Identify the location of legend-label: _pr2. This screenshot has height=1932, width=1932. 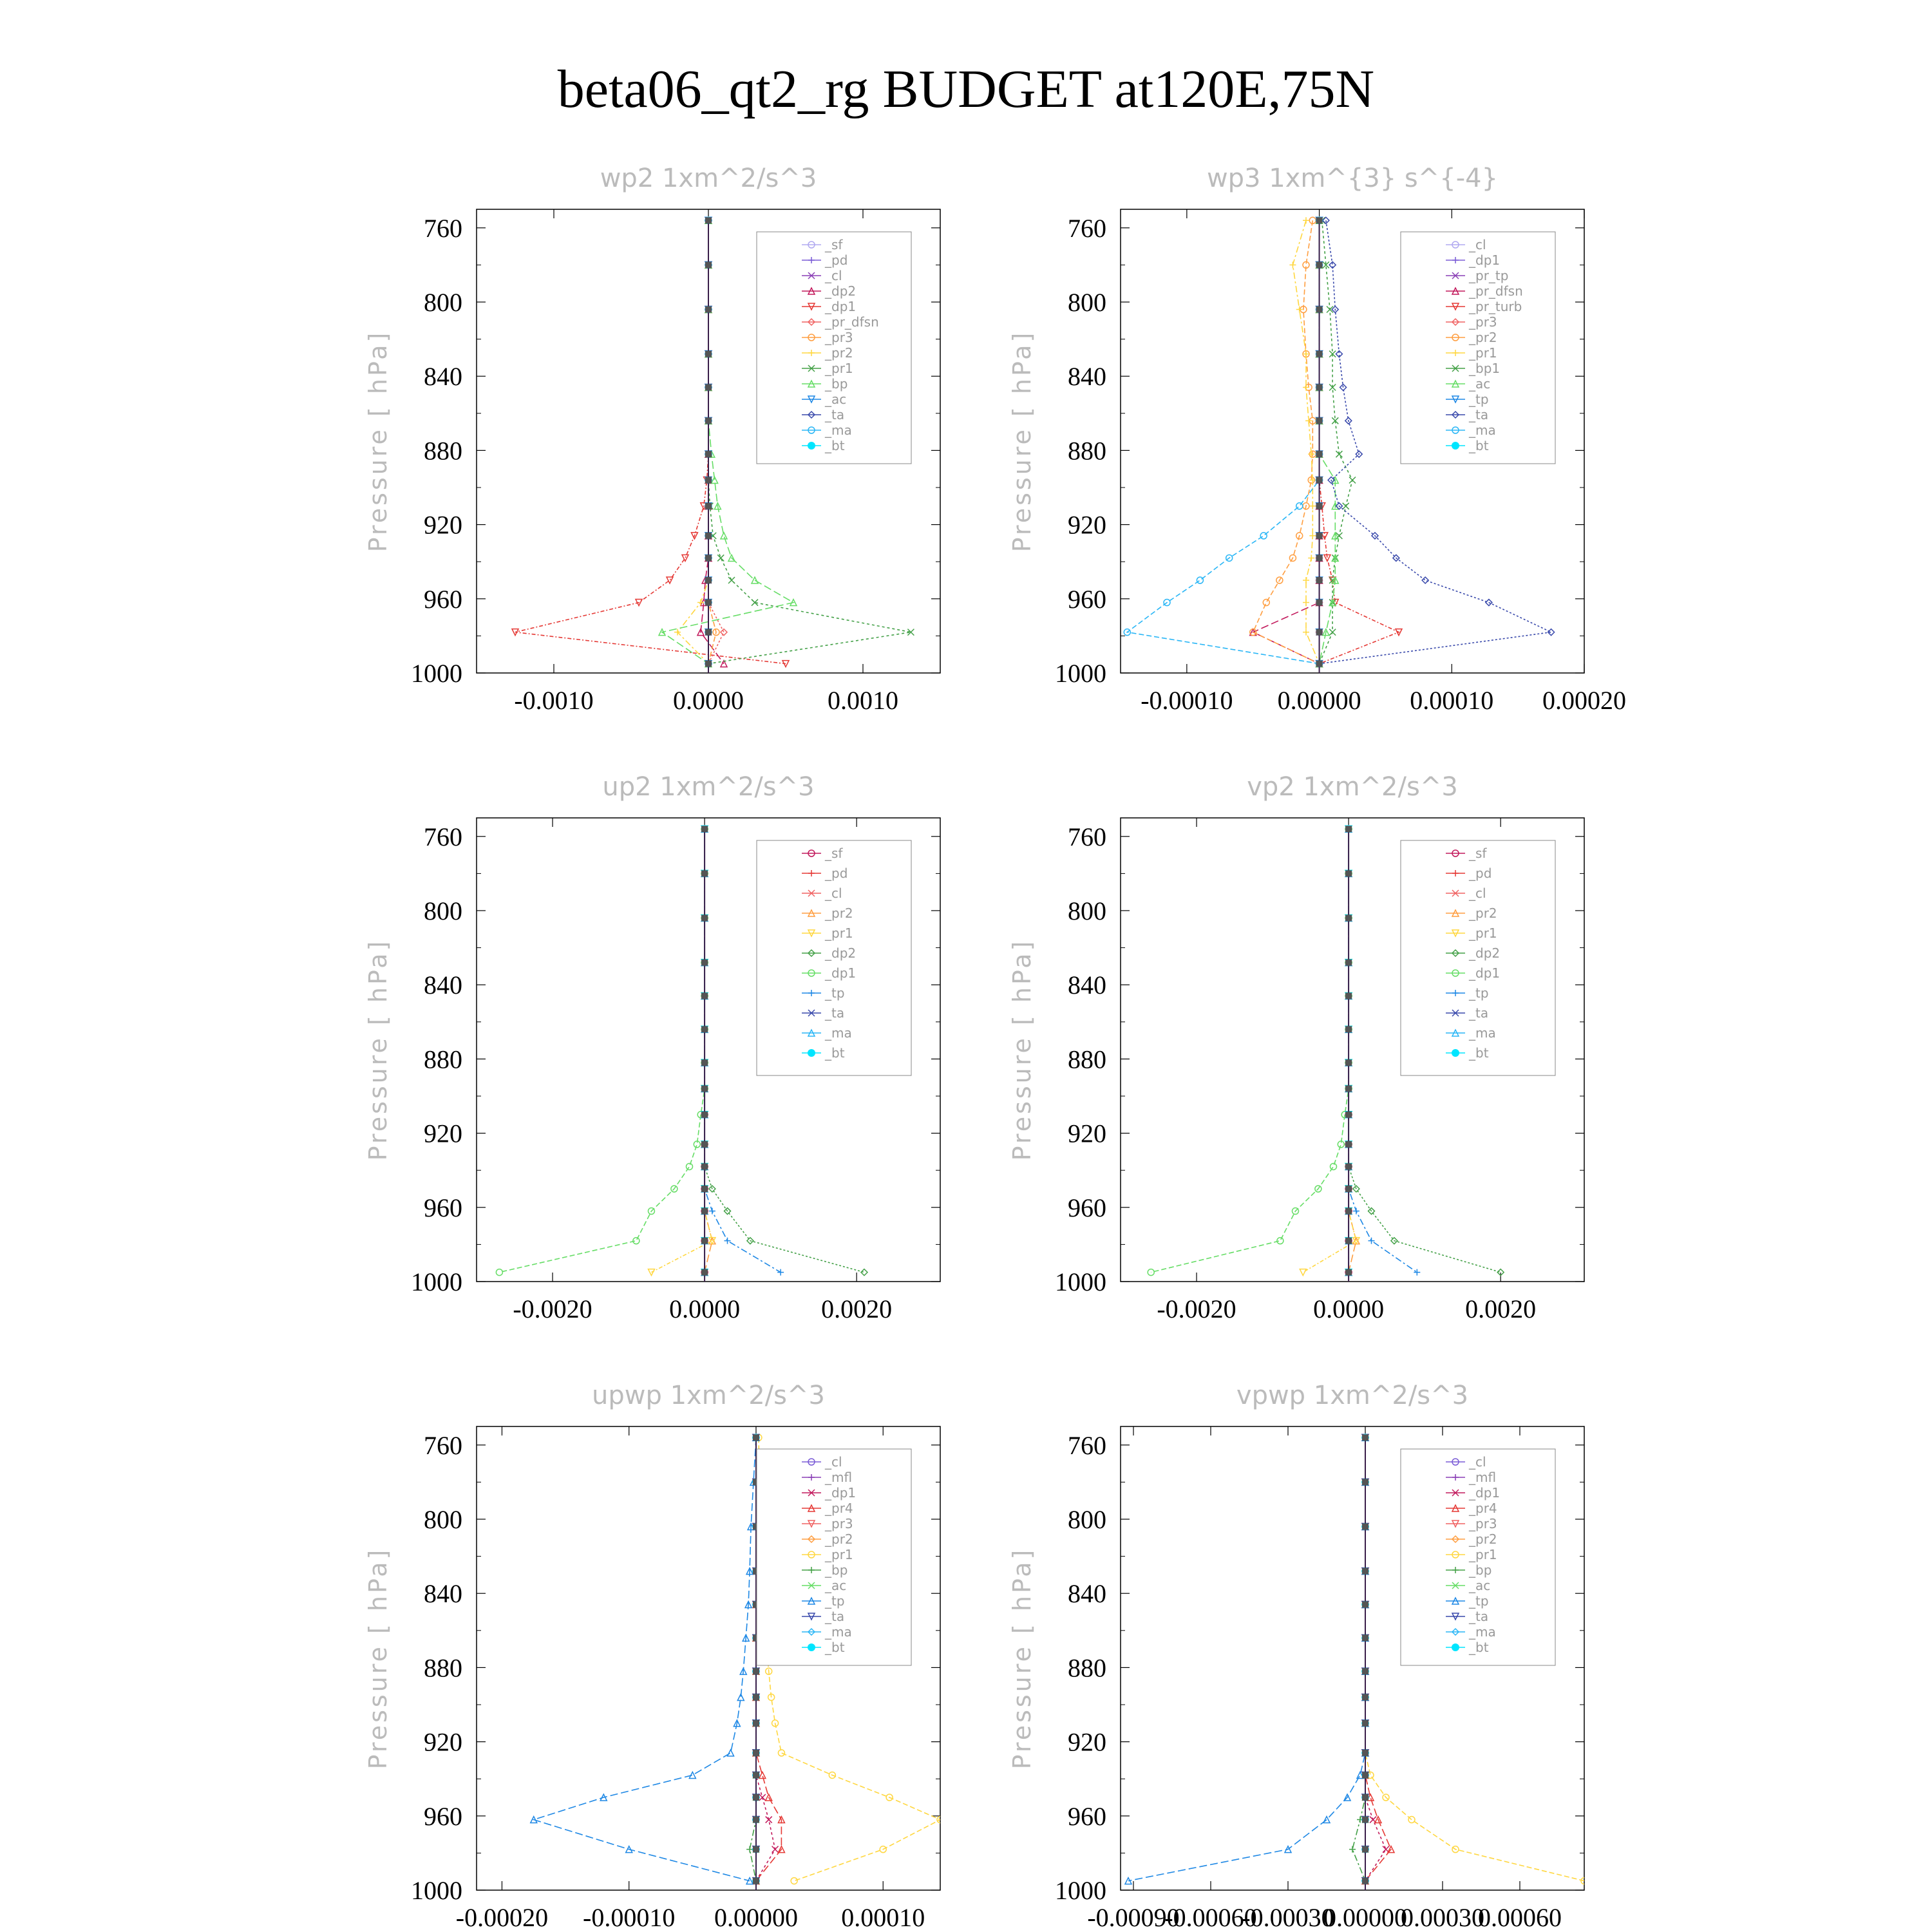
(839, 1539).